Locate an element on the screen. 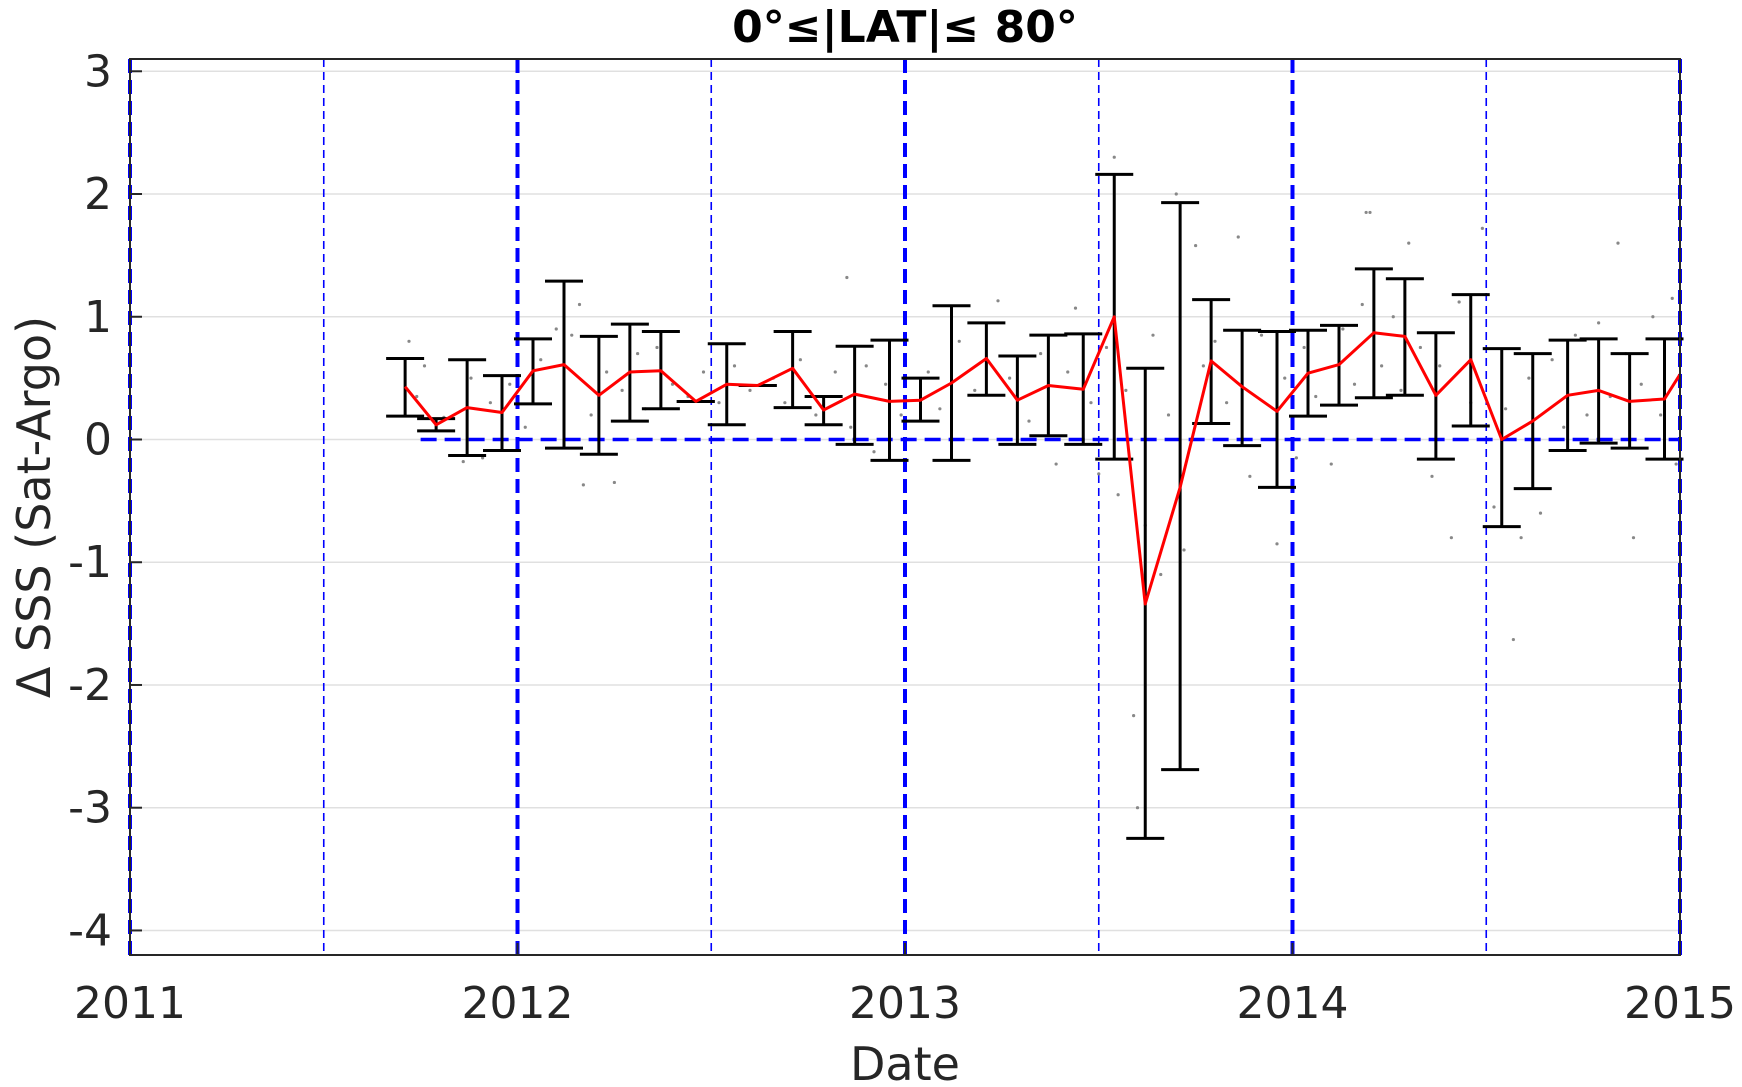 The image size is (1742, 1087). x-tick-label: 2014 is located at coordinates (1293, 1003).